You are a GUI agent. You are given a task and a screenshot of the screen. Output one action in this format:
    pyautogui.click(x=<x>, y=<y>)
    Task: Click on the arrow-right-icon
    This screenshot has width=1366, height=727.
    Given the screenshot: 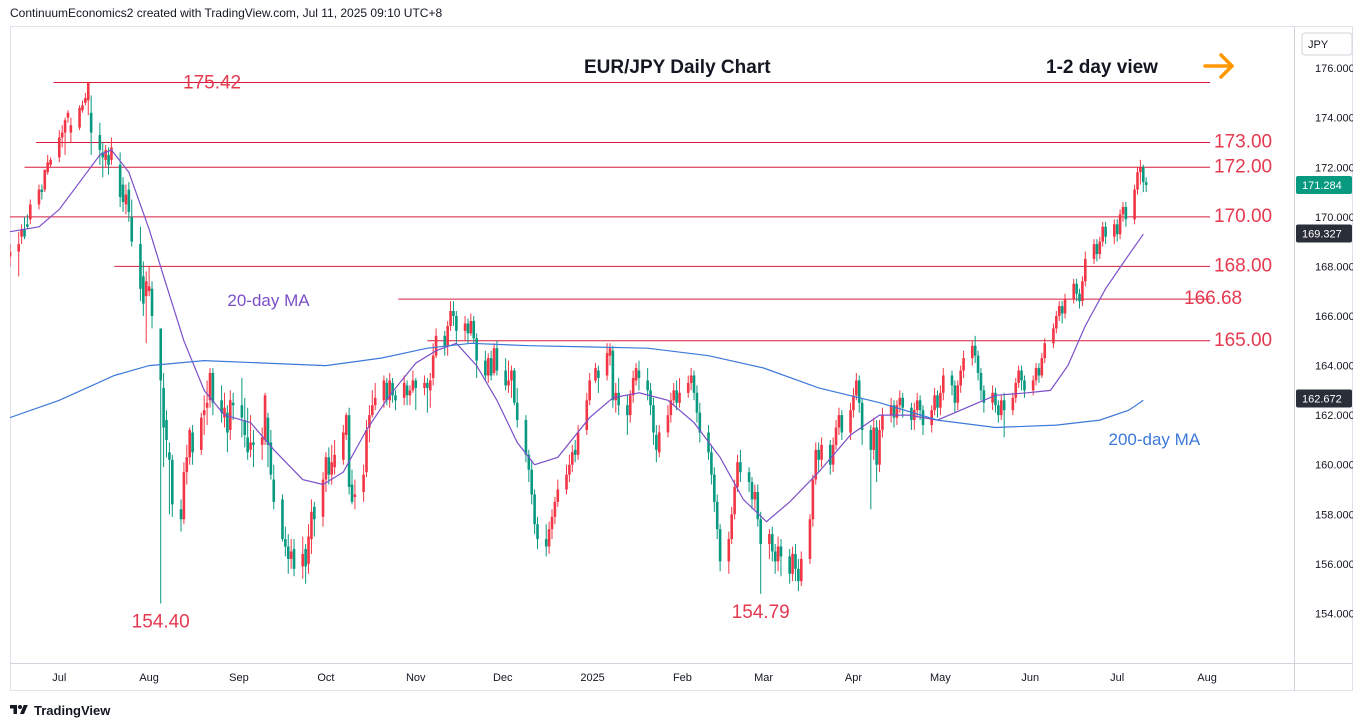 What is the action you would take?
    pyautogui.click(x=1218, y=66)
    